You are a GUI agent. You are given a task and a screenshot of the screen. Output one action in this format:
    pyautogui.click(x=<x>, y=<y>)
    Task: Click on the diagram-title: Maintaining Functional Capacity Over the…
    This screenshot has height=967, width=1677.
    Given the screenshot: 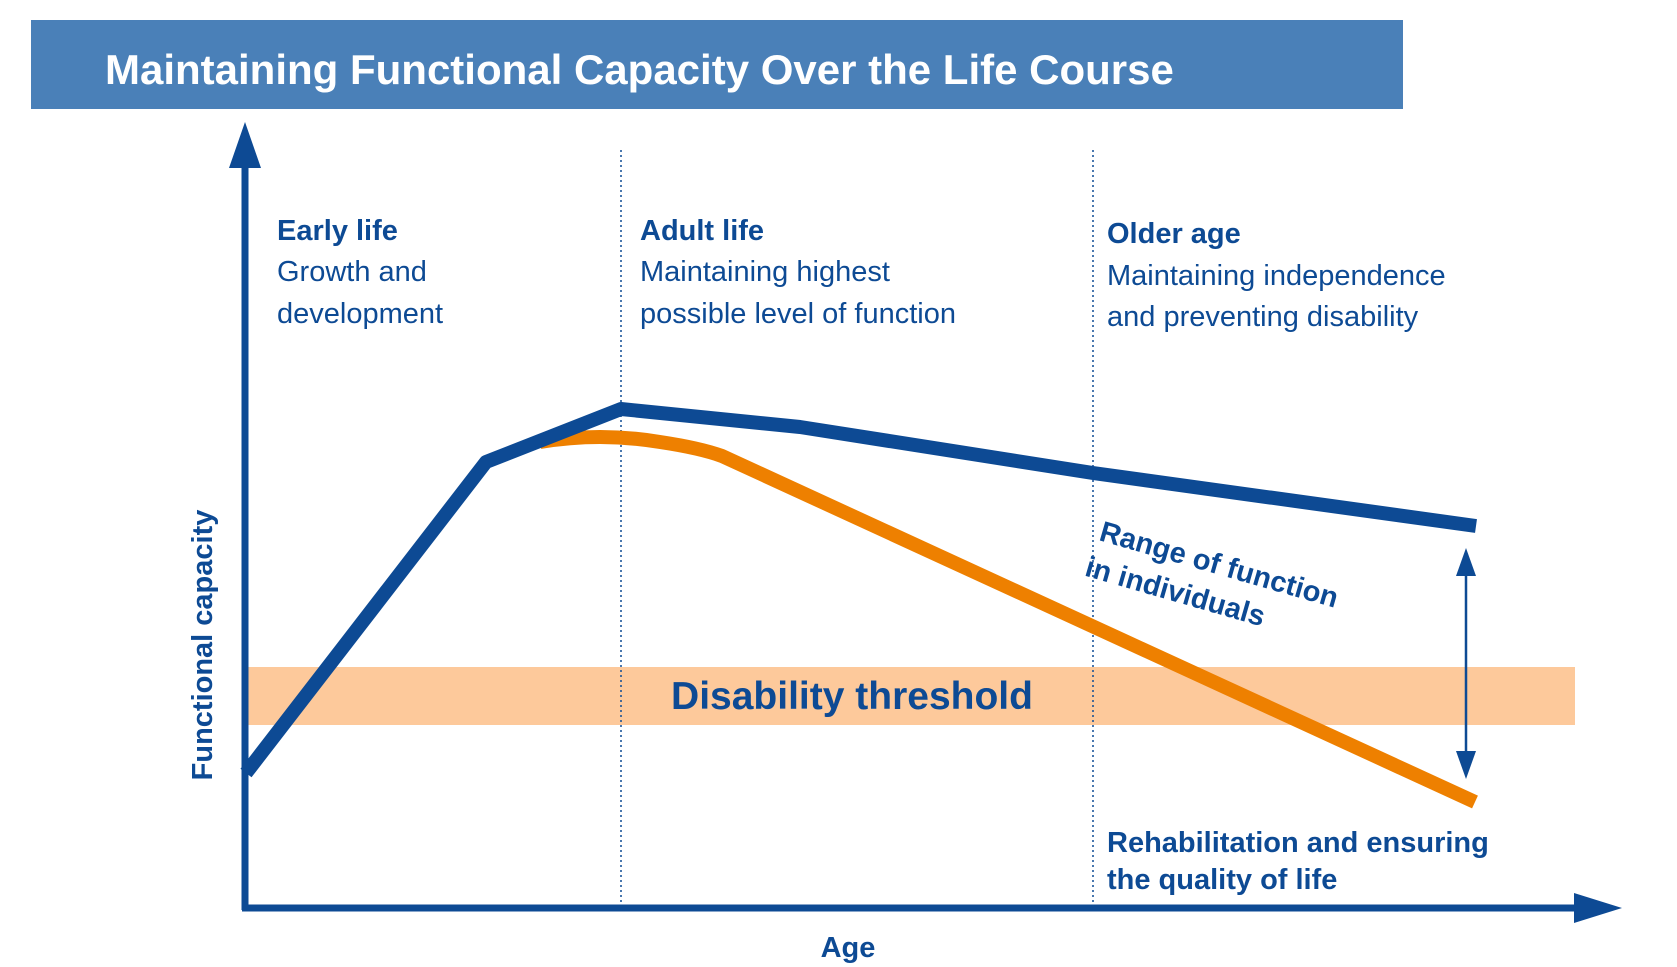 What is the action you would take?
    pyautogui.click(x=639, y=69)
    